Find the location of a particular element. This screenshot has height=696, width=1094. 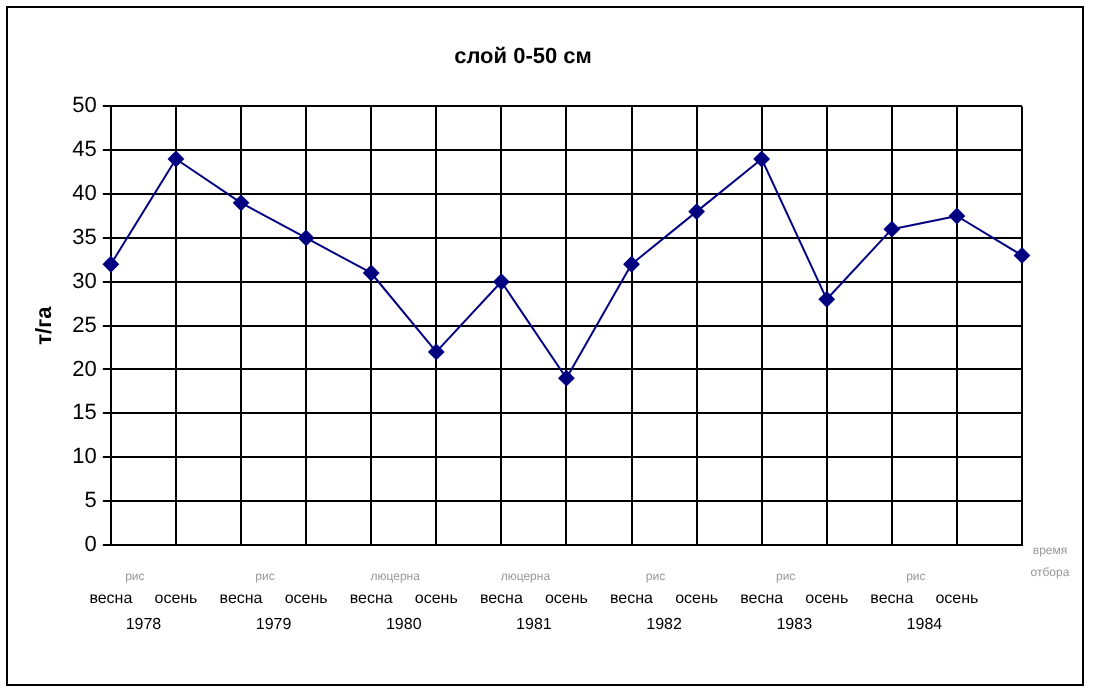

y-tick-label: 40 is located at coordinates (84, 194).